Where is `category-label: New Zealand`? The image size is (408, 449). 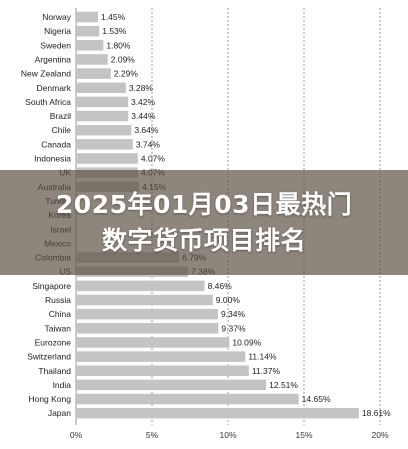
category-label: New Zealand is located at coordinates (46, 74).